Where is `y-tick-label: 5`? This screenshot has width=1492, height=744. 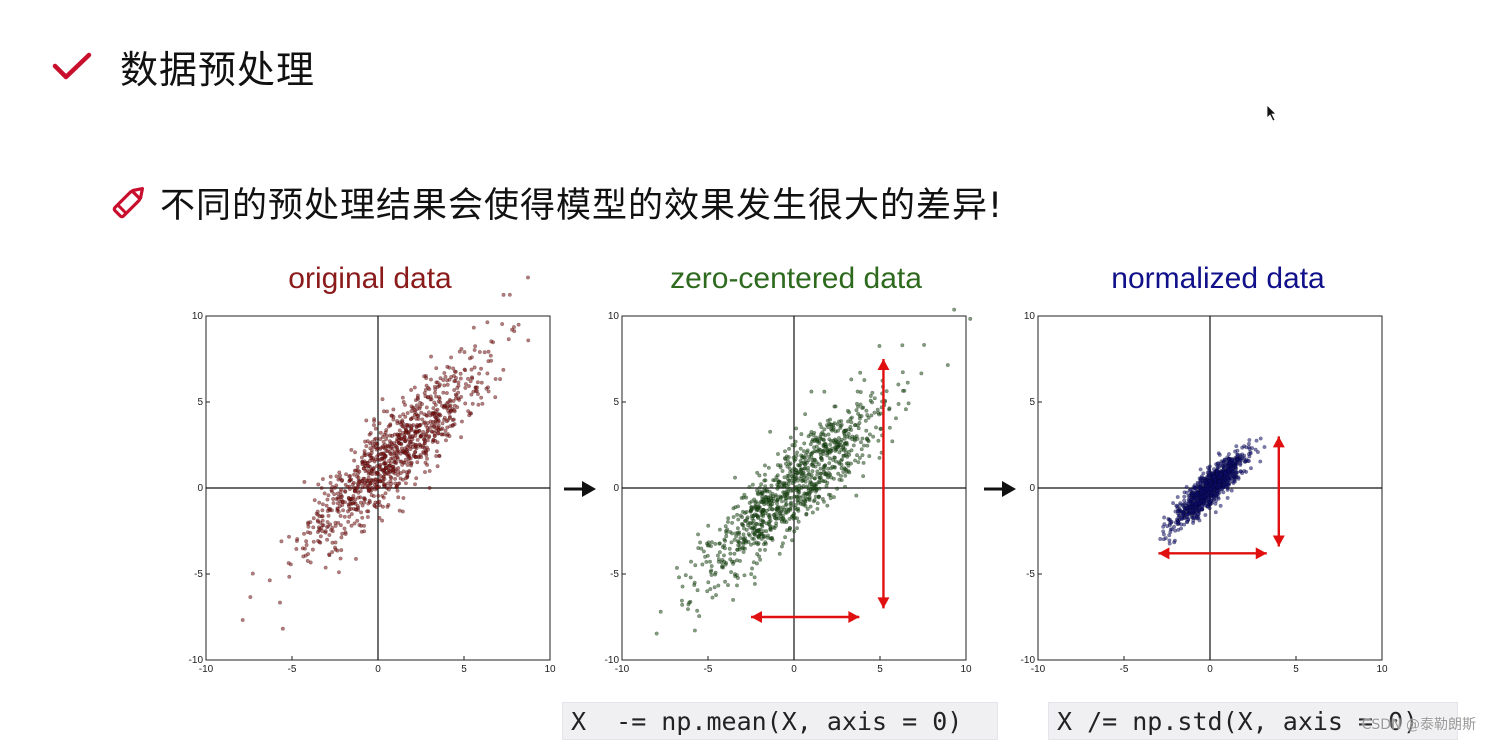
y-tick-label: 5 is located at coordinates (616, 402).